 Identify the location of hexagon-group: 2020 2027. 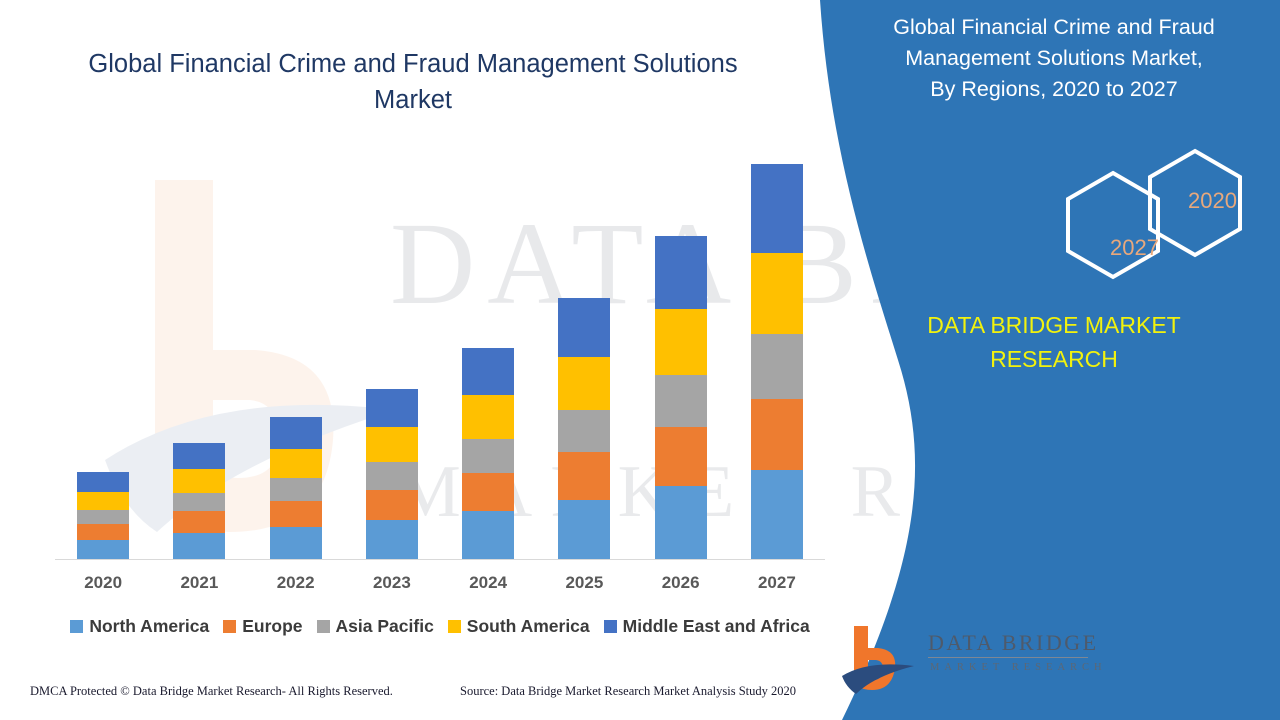
(1110, 215).